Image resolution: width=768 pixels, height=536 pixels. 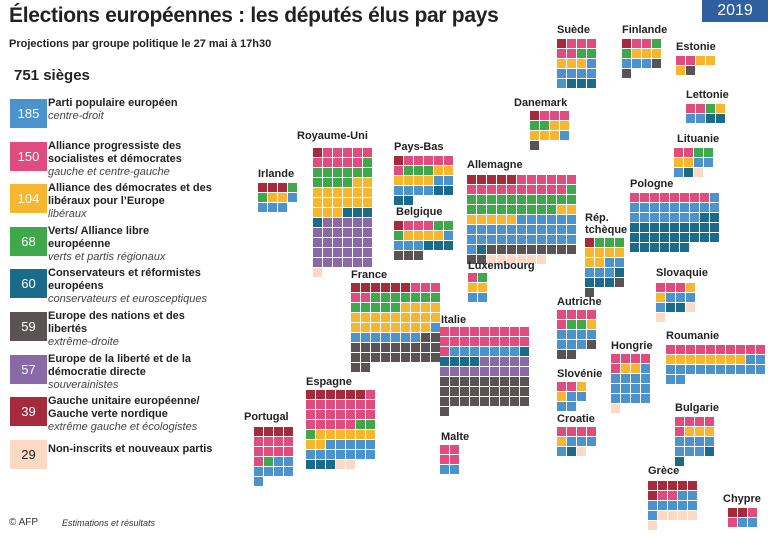 I want to click on country-name: Luxembourg, so click(x=501, y=266).